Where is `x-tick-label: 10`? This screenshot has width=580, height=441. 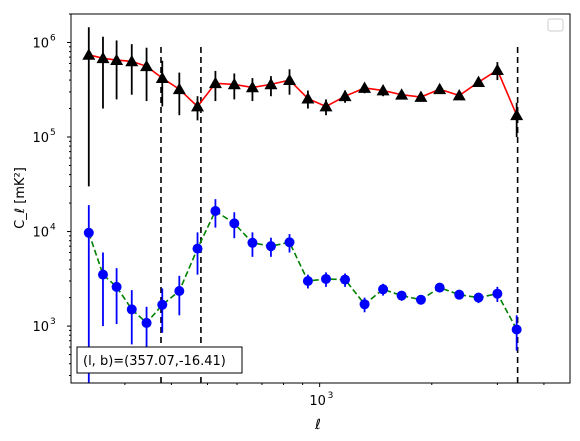 x-tick-label: 10 is located at coordinates (317, 401).